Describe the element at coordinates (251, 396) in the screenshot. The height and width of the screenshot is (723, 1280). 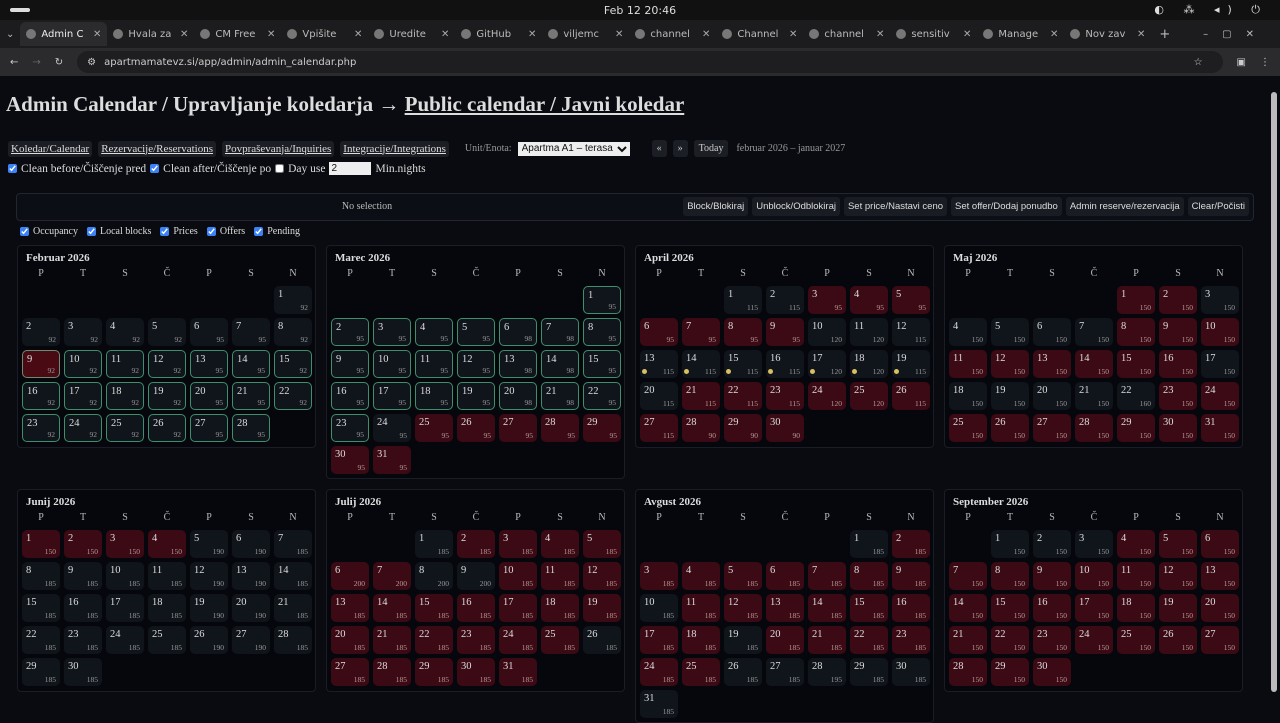
I see `day-cell: 21 95` at that location.